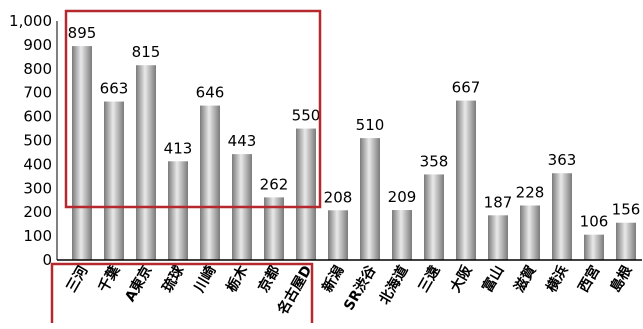  Describe the element at coordinates (37, 141) in the screenshot. I see `y-tick-label: 500` at that location.